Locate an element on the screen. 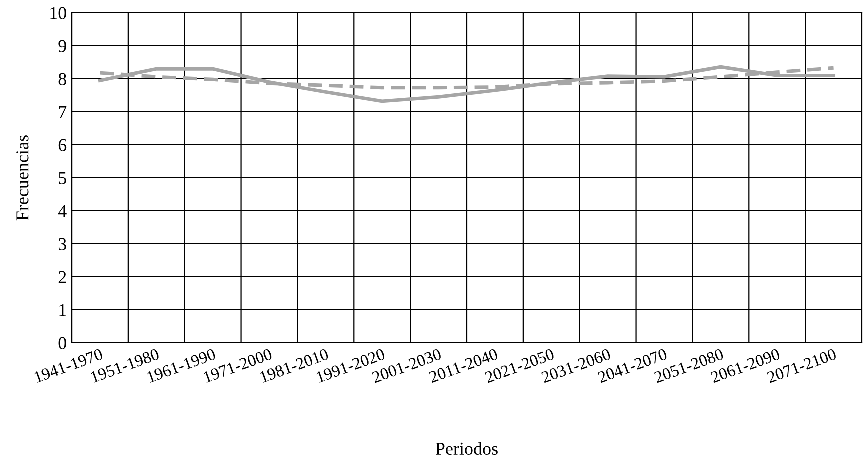  y-tick-label: 5 is located at coordinates (62, 178).